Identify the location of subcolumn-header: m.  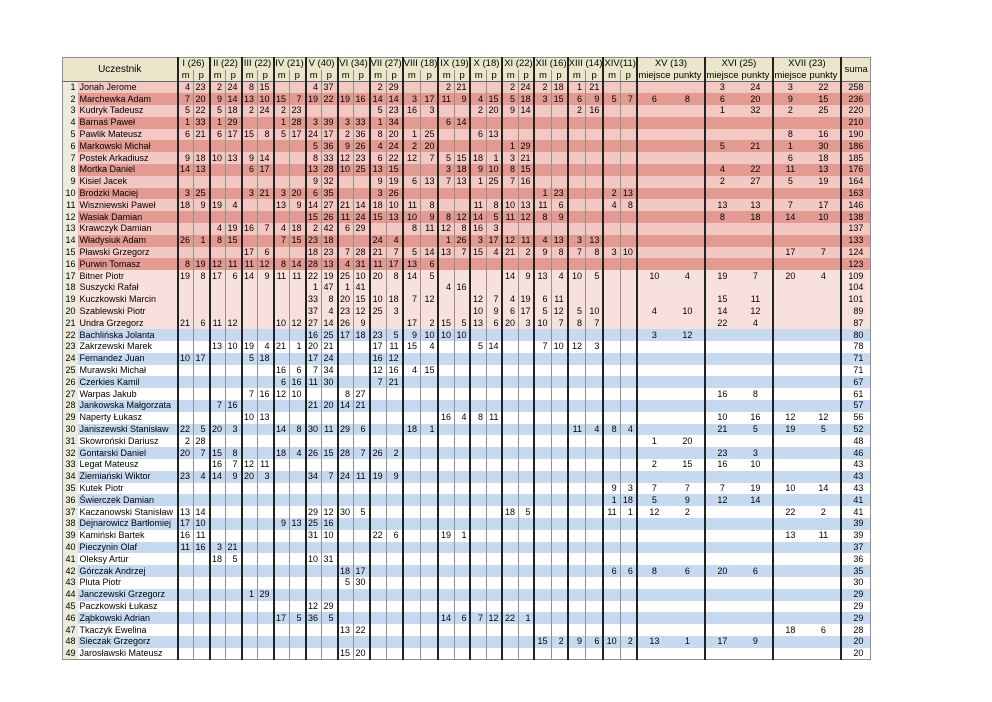
(345, 75).